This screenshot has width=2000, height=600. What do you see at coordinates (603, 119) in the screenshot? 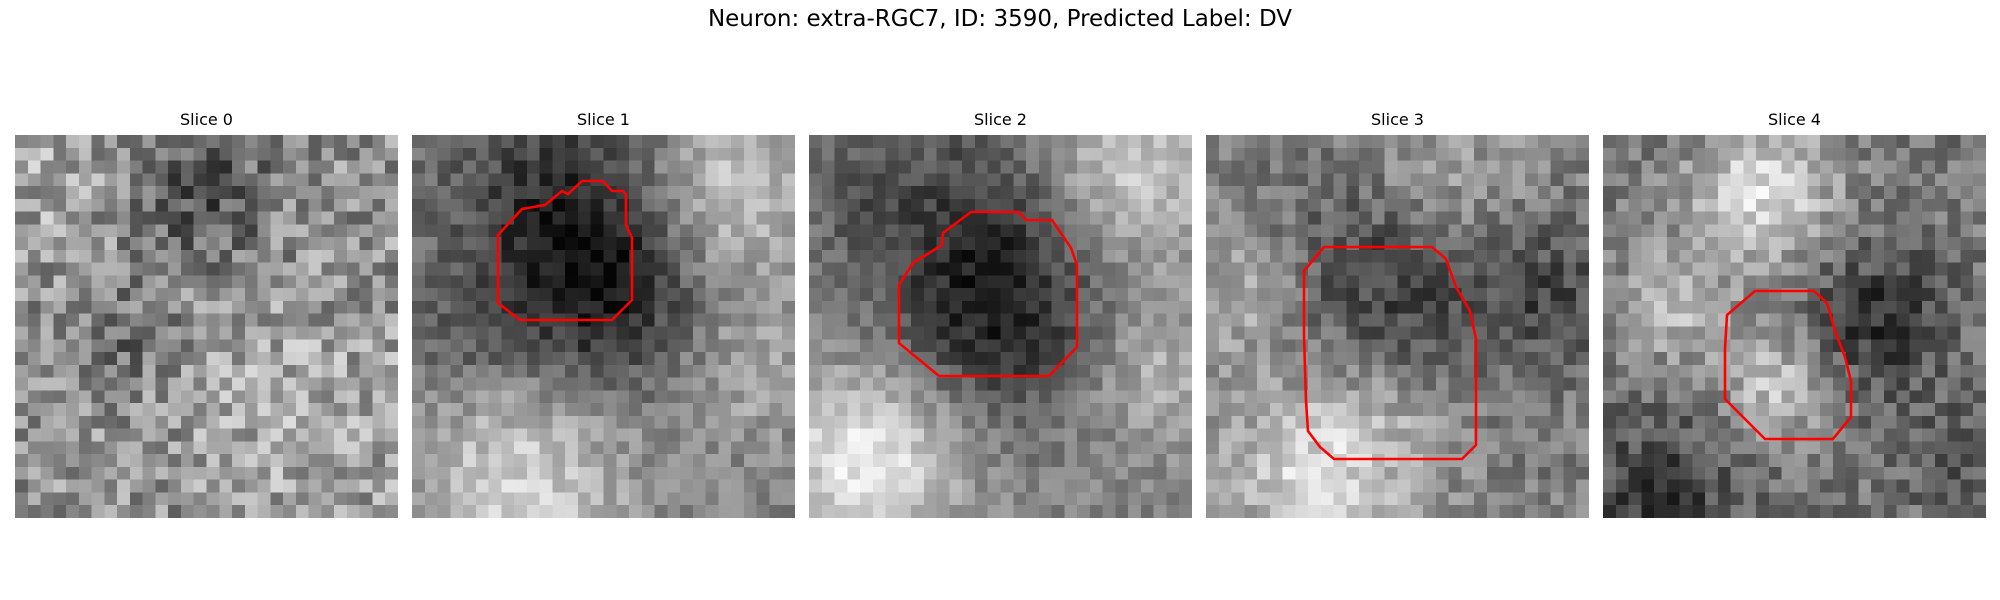
I see `slice-title: Slice 1` at bounding box center [603, 119].